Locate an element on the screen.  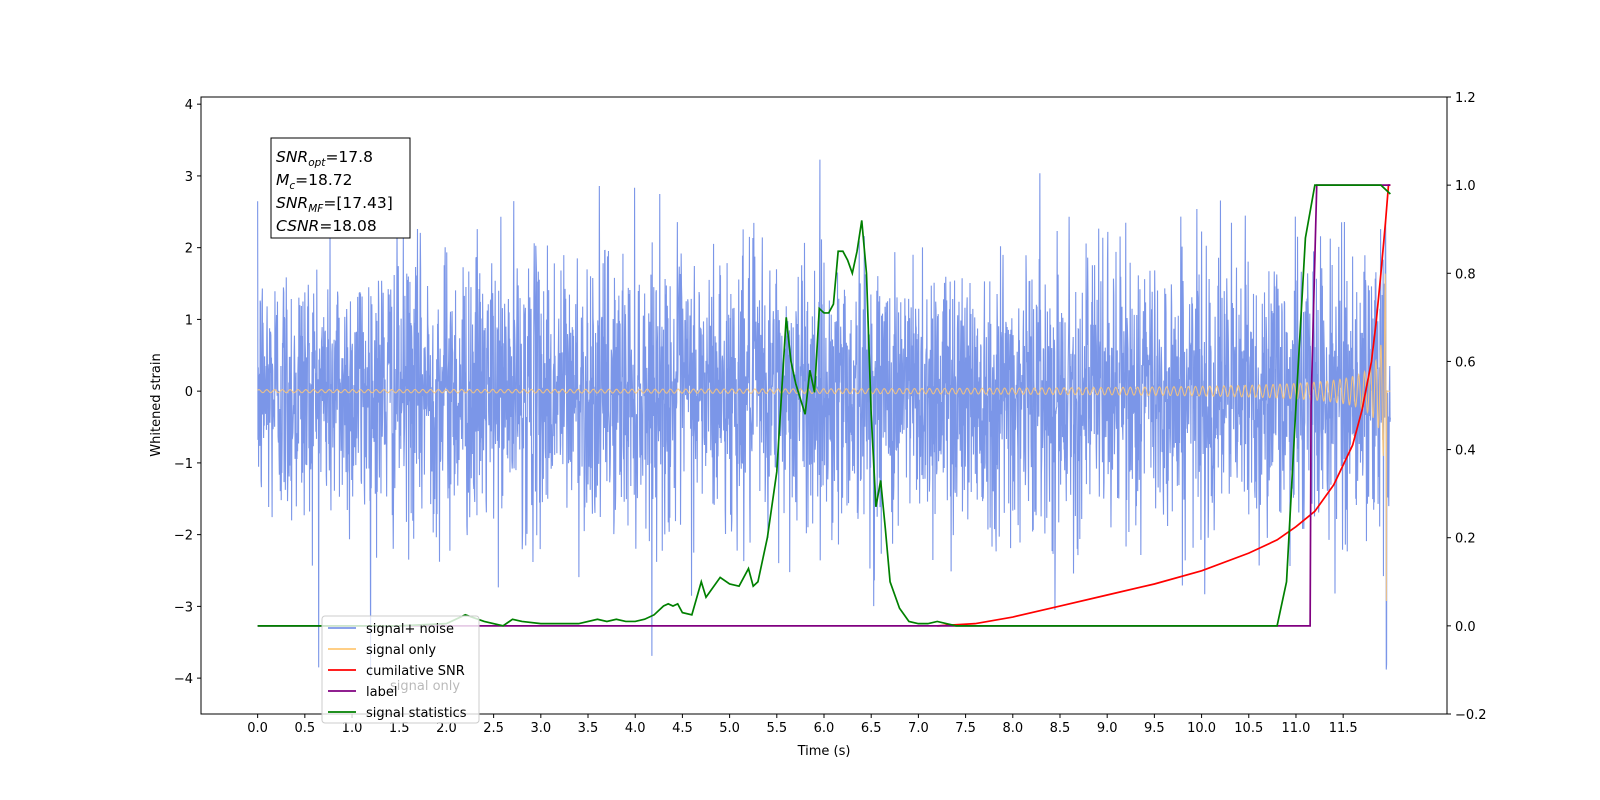
annotation-line: SNRMF=[17.43] is located at coordinates (334, 204).